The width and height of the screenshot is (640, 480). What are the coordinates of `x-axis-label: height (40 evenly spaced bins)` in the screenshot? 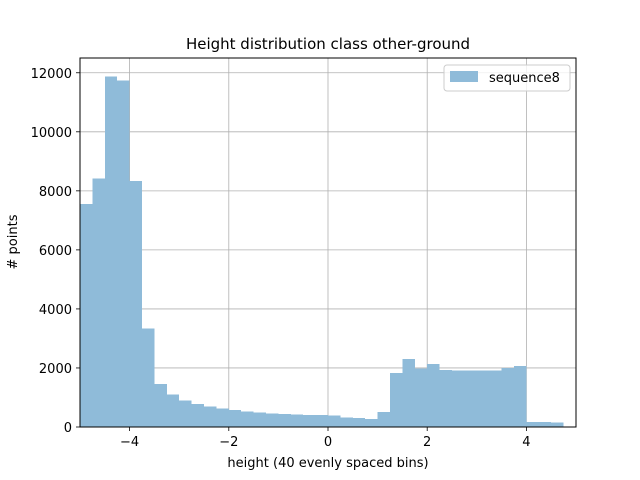 It's located at (327, 463).